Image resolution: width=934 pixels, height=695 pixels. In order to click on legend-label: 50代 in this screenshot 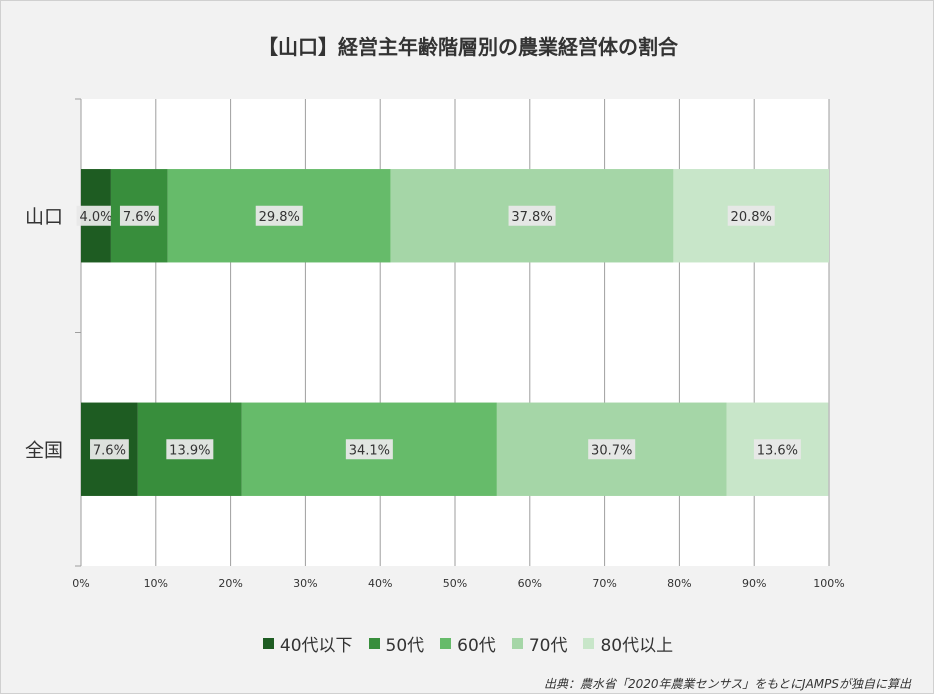, I will do `click(405, 646)`.